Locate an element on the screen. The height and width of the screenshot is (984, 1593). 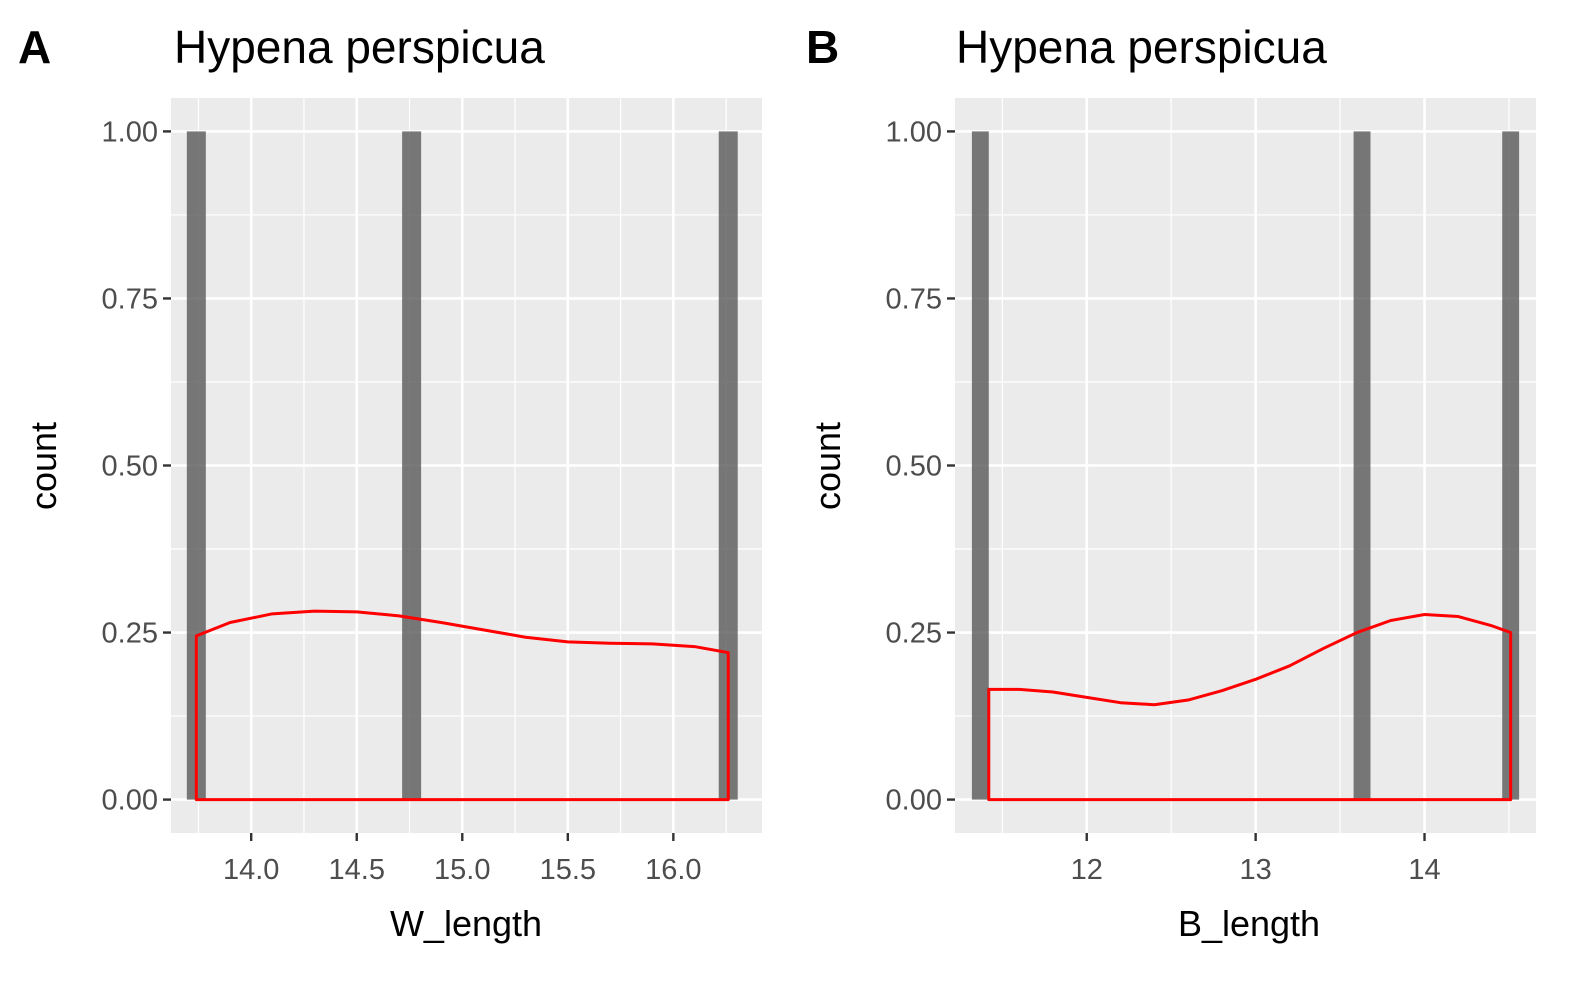
x-axis: 14.0 14.5 15.0 15.5 16.0 is located at coordinates (462, 859).